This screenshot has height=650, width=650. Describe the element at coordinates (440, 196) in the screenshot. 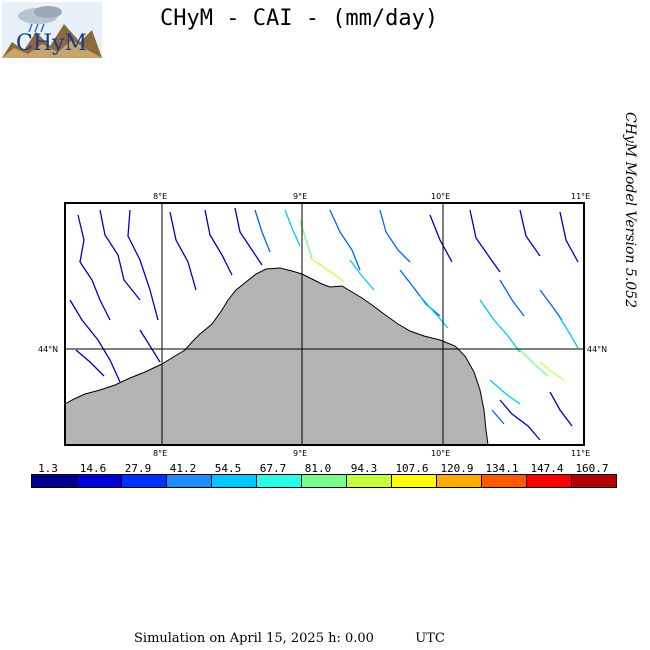

I see `lon-tick-top-10: 10°E` at that location.